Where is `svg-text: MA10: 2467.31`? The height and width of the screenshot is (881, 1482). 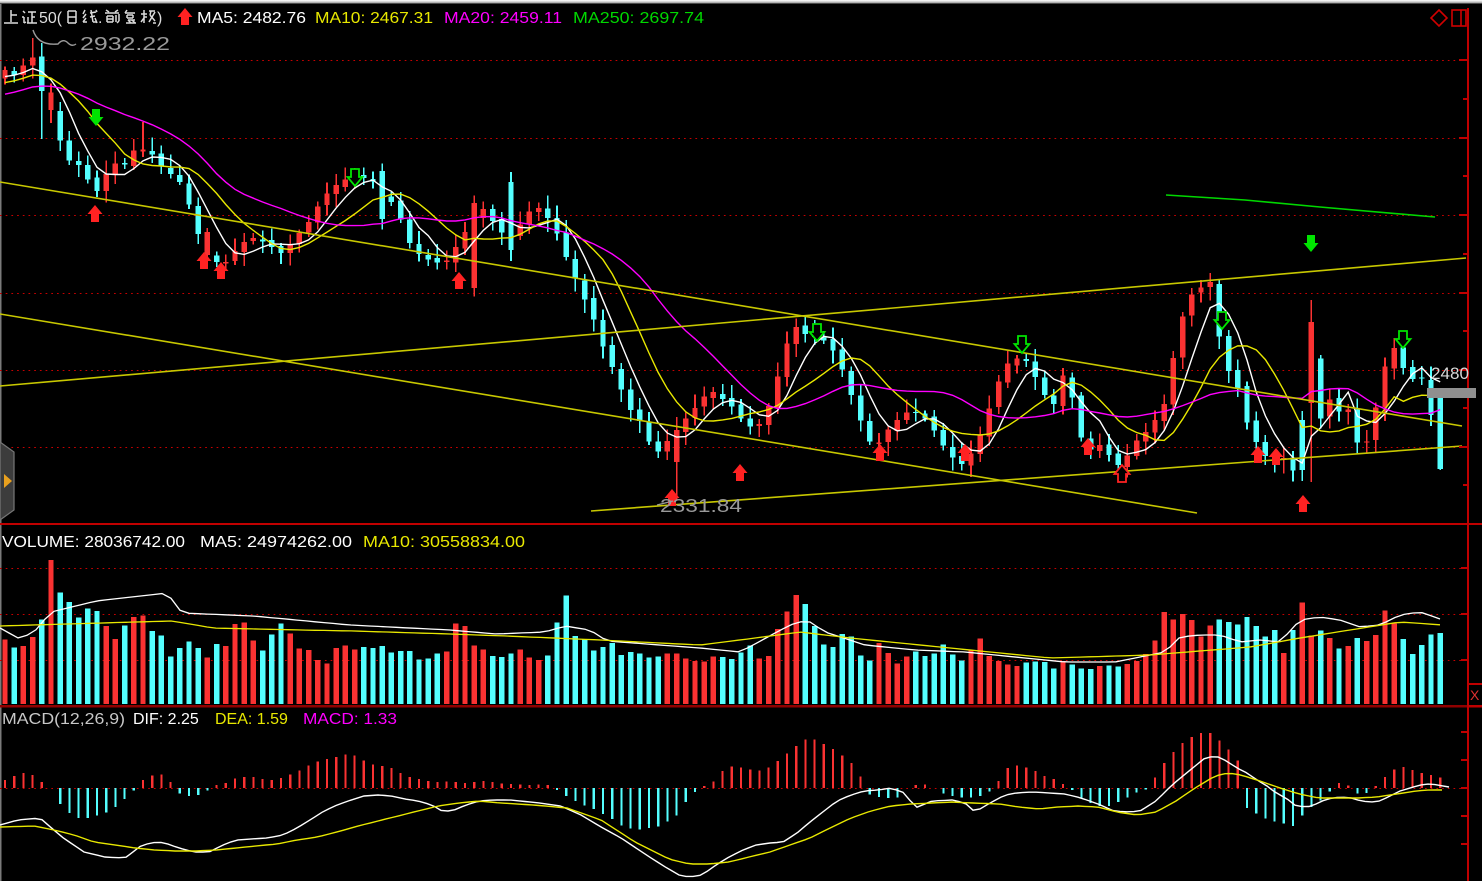 svg-text: MA10: 2467.31 is located at coordinates (374, 18).